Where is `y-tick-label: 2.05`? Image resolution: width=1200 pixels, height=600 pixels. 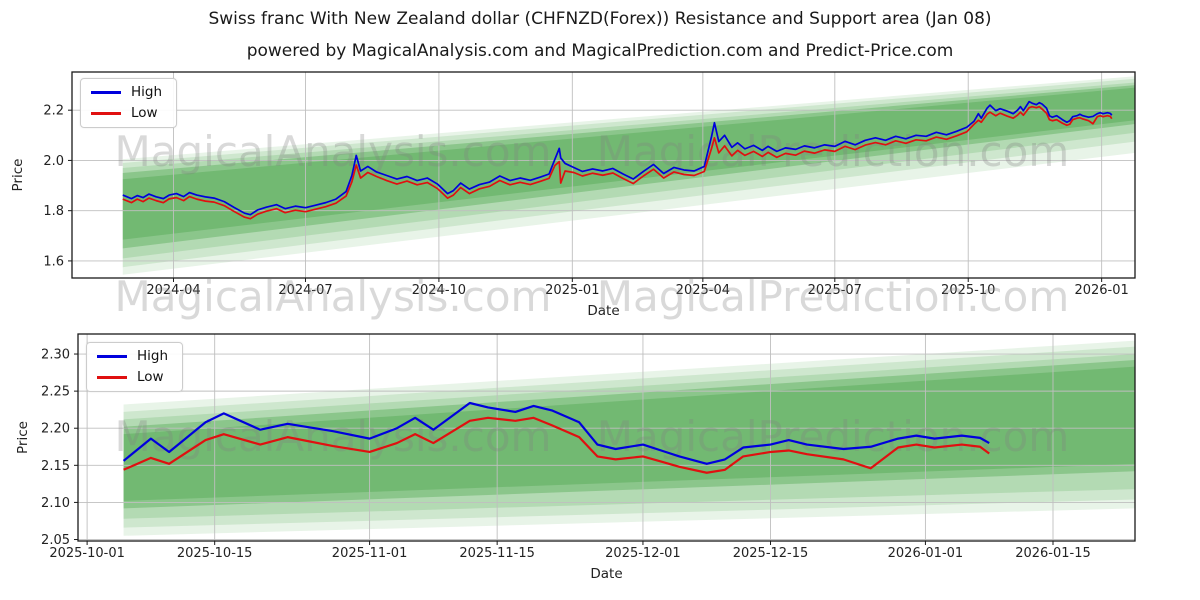
y-tick-label: 2.05 is located at coordinates (55, 540).